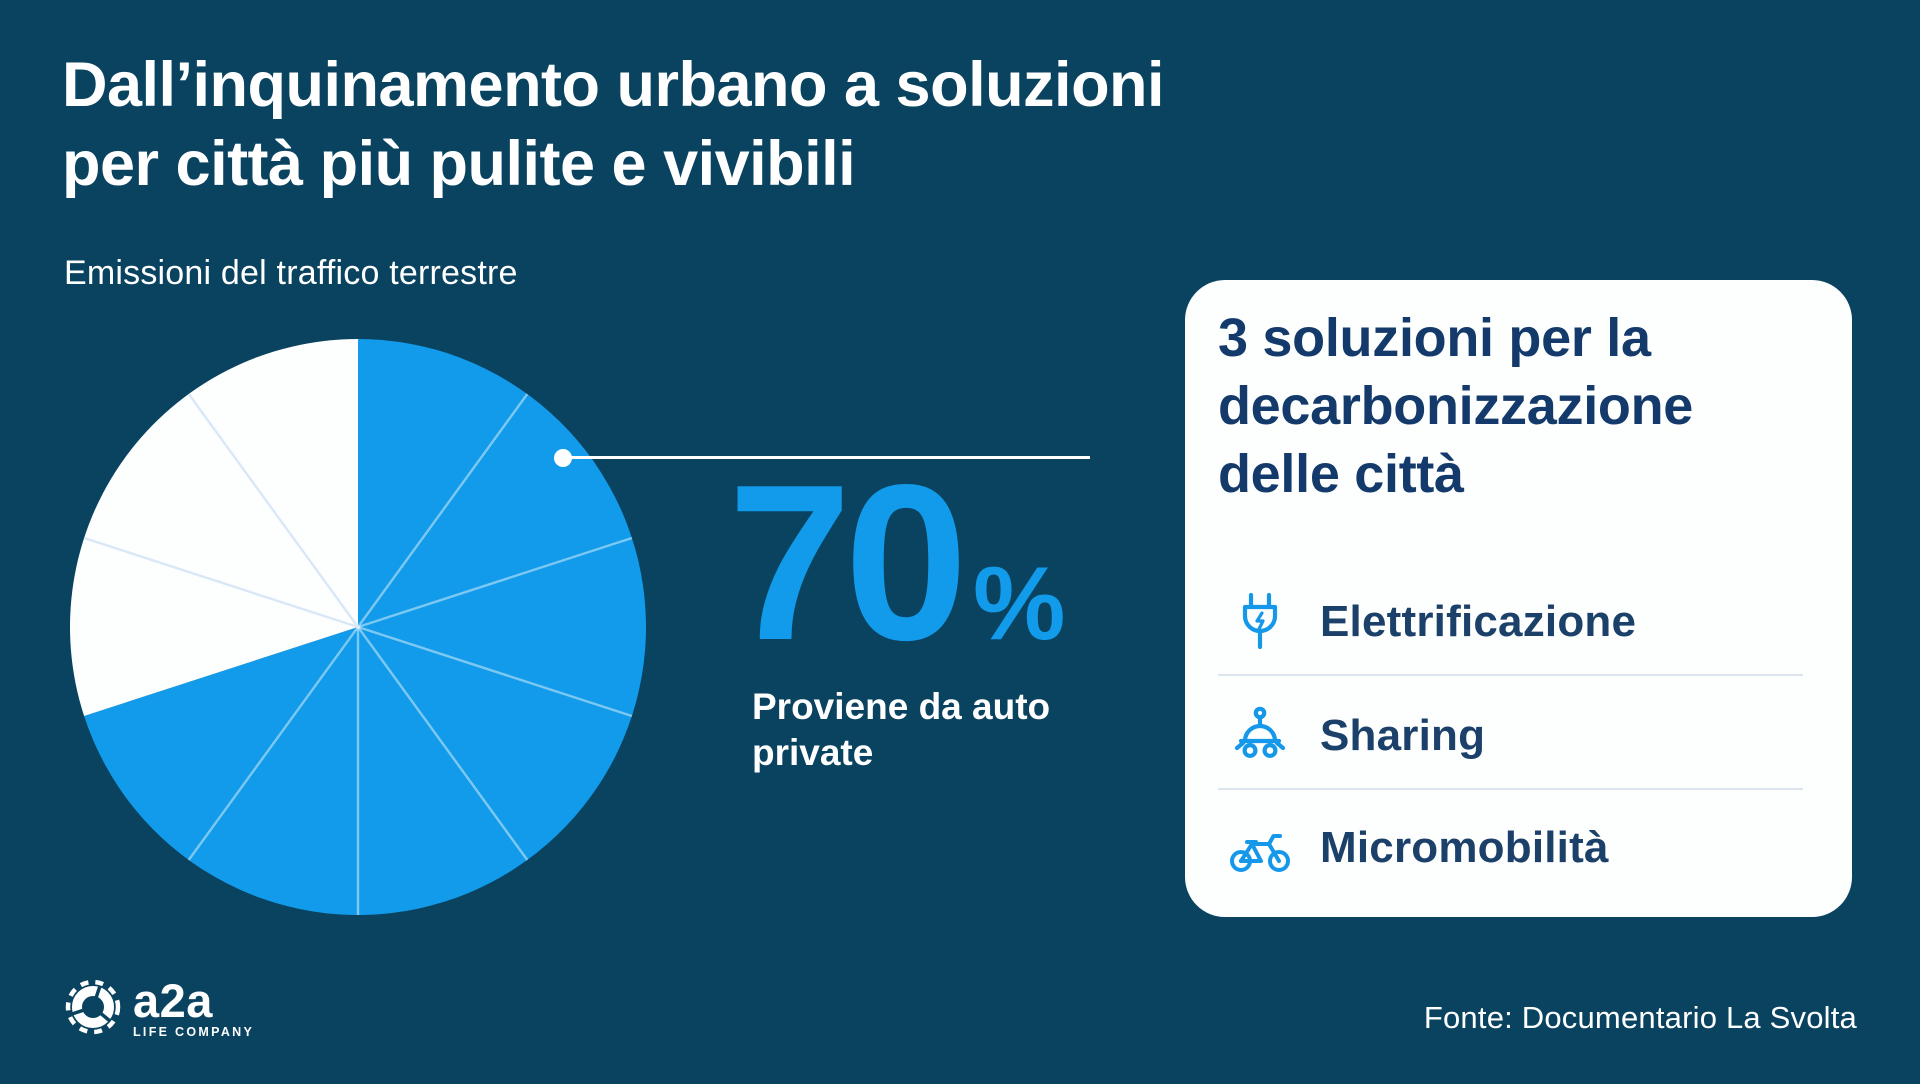 This screenshot has height=1084, width=1920. I want to click on percent-callout: 70 %, so click(896, 563).